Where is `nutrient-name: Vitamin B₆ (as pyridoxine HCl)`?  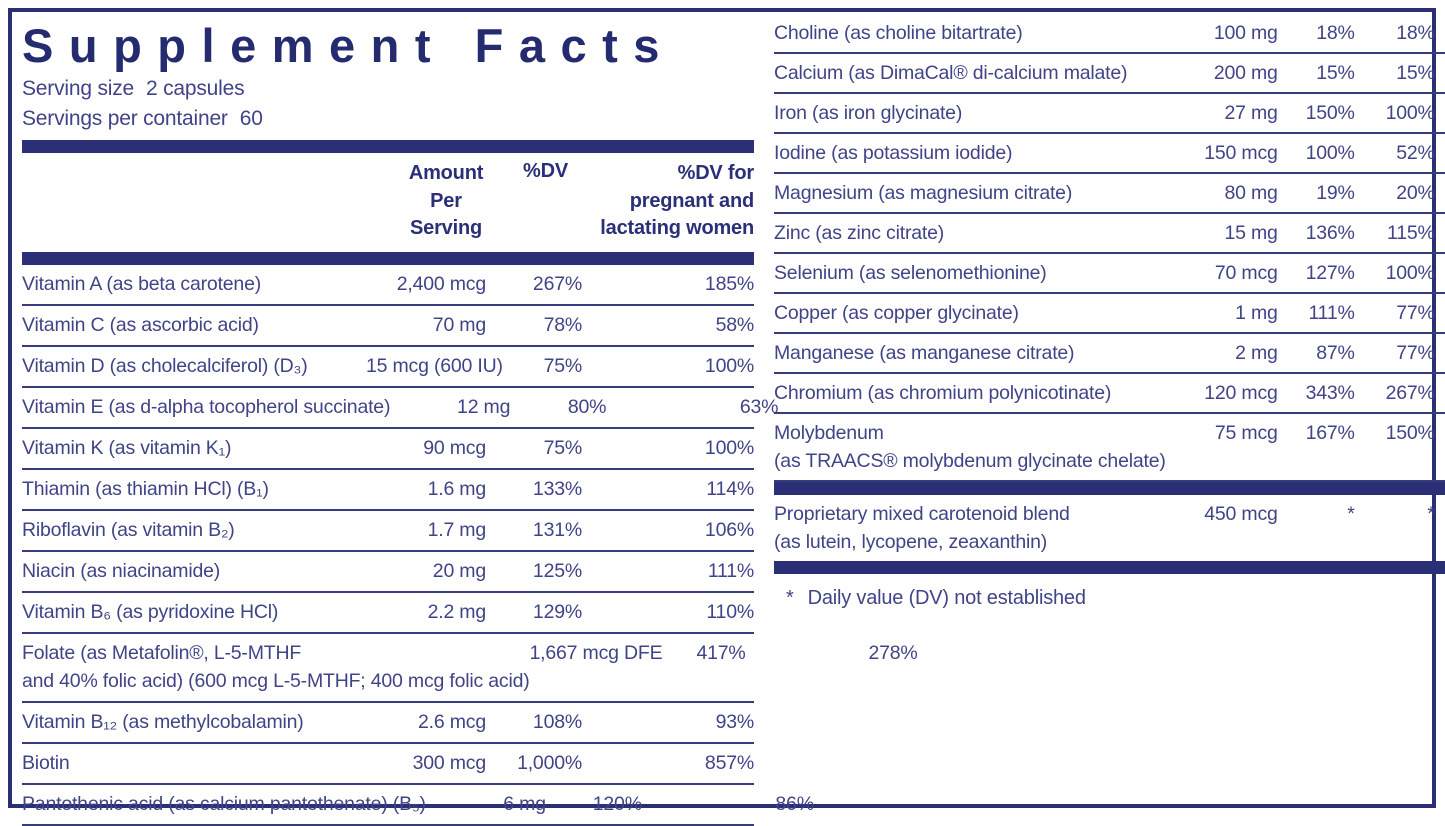 nutrient-name: Vitamin B₆ (as pyridoxine HCl) is located at coordinates (194, 612).